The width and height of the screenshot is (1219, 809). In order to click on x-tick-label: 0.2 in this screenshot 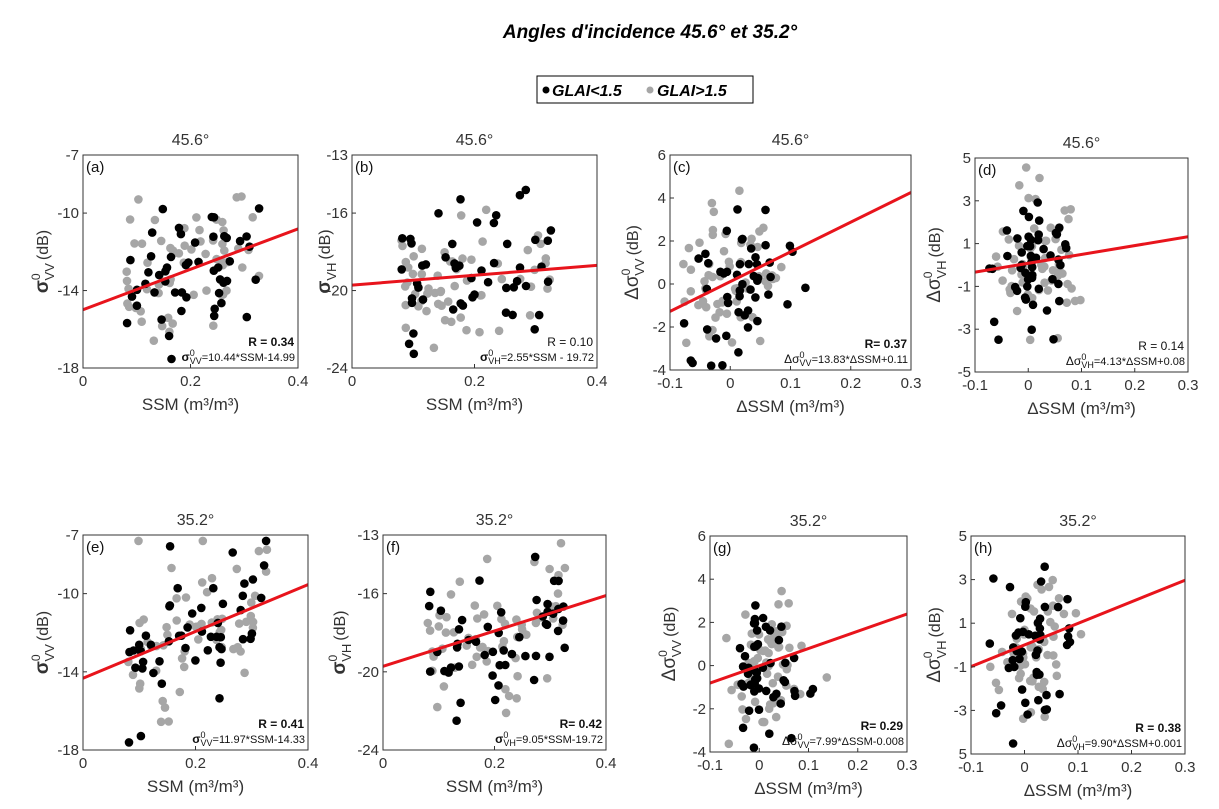, I will do `click(857, 765)`.